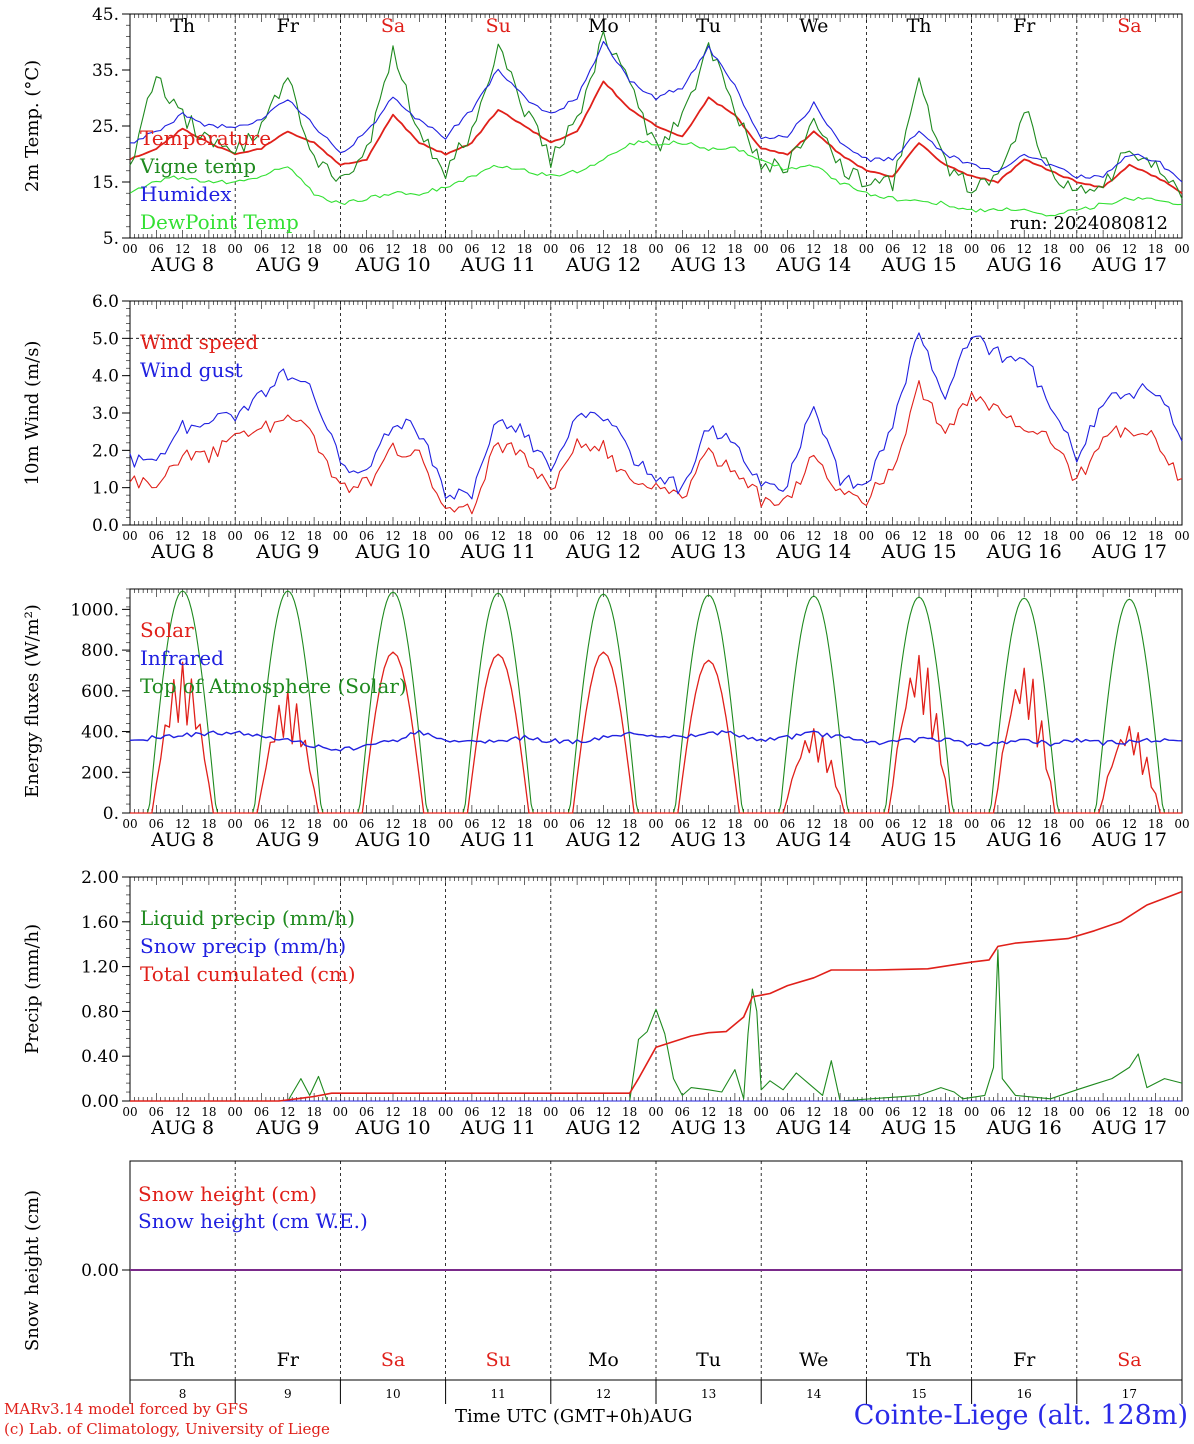 The width and height of the screenshot is (1194, 1444). What do you see at coordinates (273, 686) in the screenshot?
I see `legend-entry: Top of Atmosphere (Solar)` at bounding box center [273, 686].